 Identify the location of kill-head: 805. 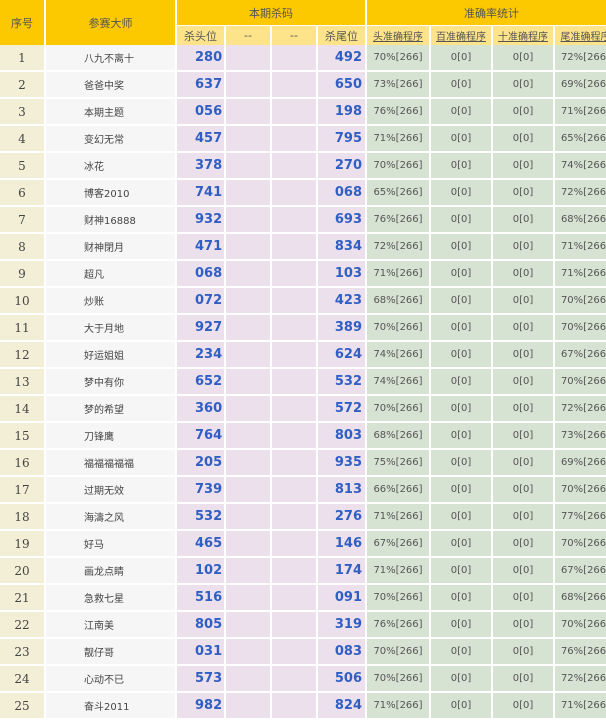
(200, 625).